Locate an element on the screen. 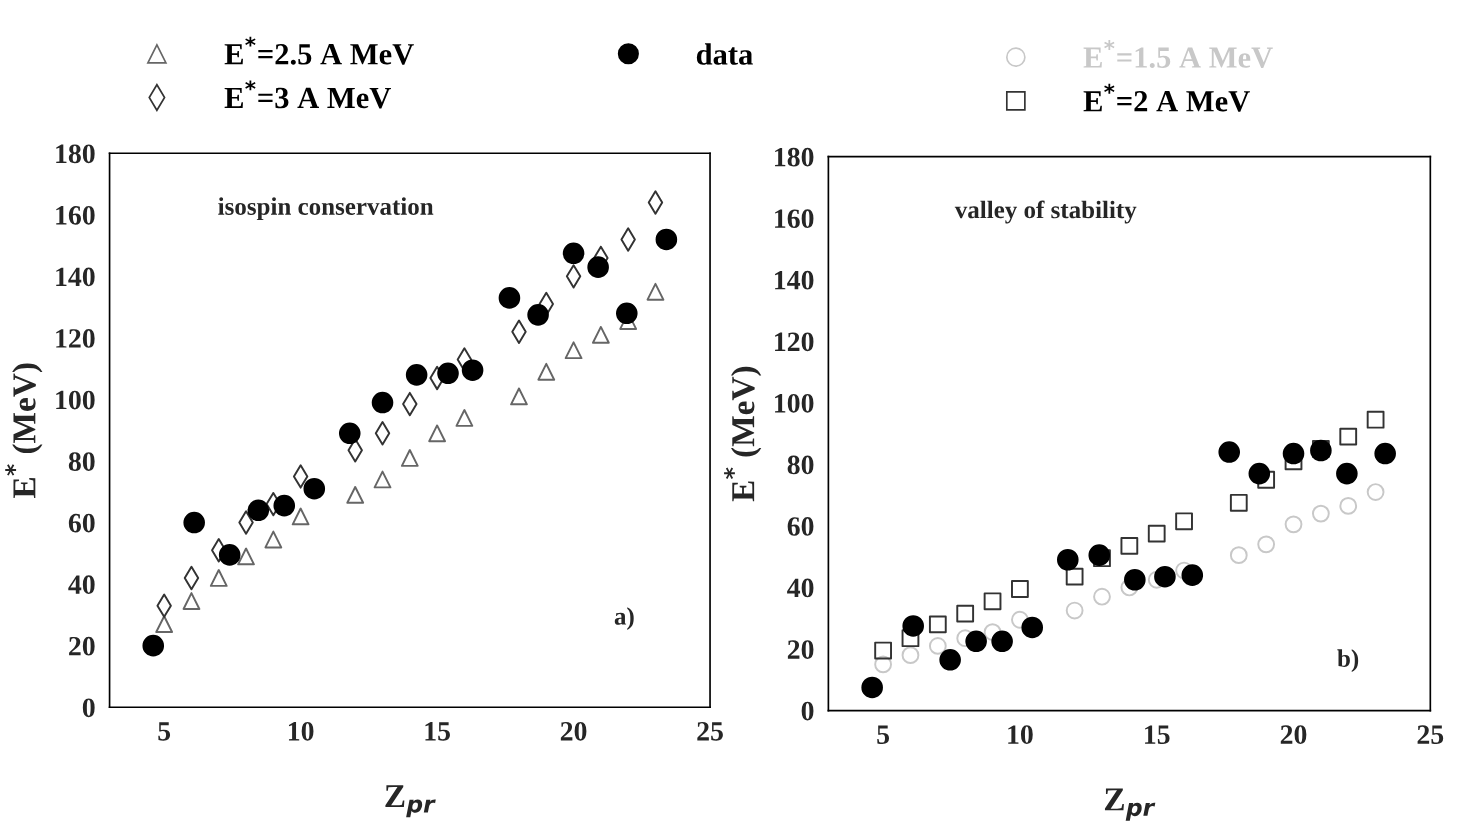 The image size is (1461, 833). annotation: b) is located at coordinates (1348, 661).